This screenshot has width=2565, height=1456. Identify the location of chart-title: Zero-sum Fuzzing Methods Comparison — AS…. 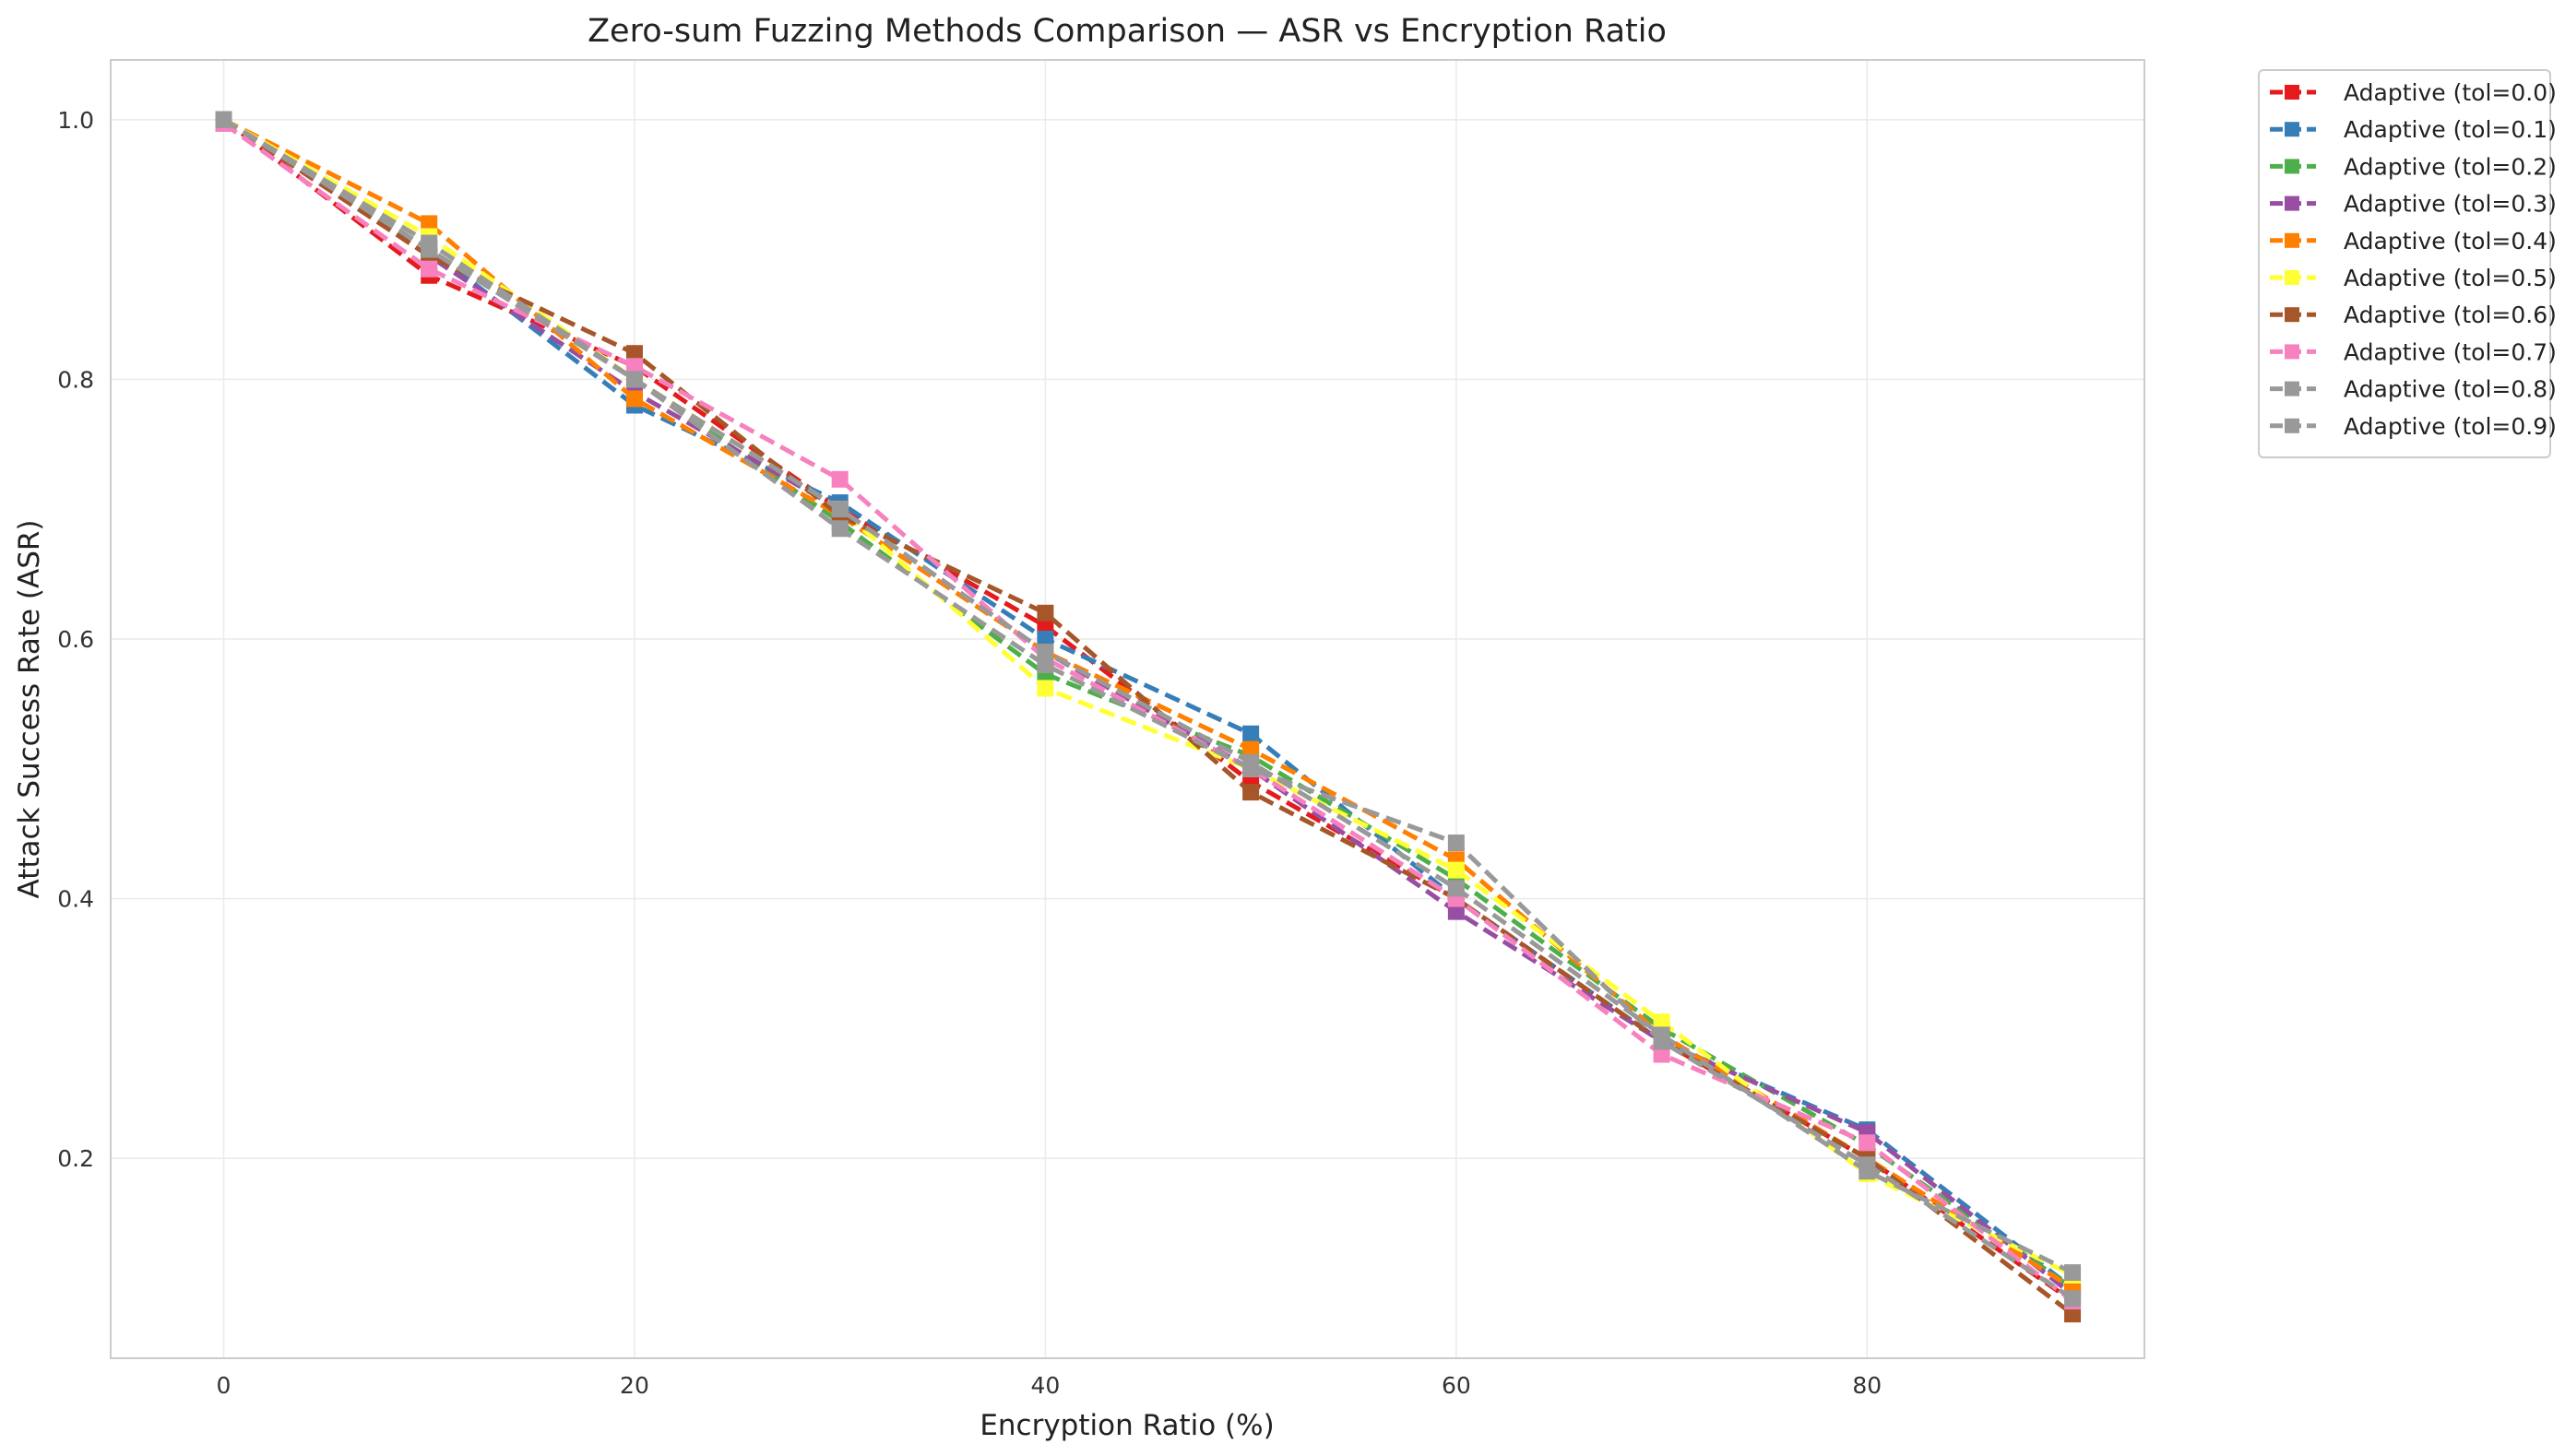
(1128, 31).